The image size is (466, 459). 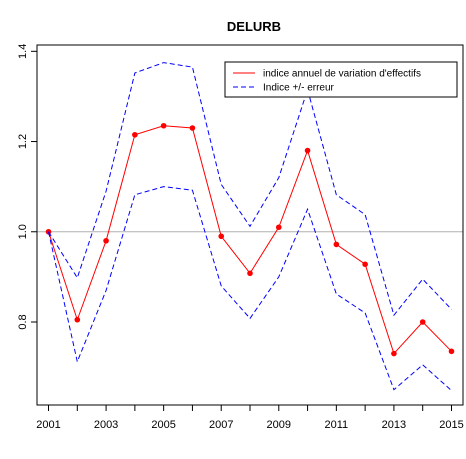 I want to click on index-point-2002, so click(x=77, y=319).